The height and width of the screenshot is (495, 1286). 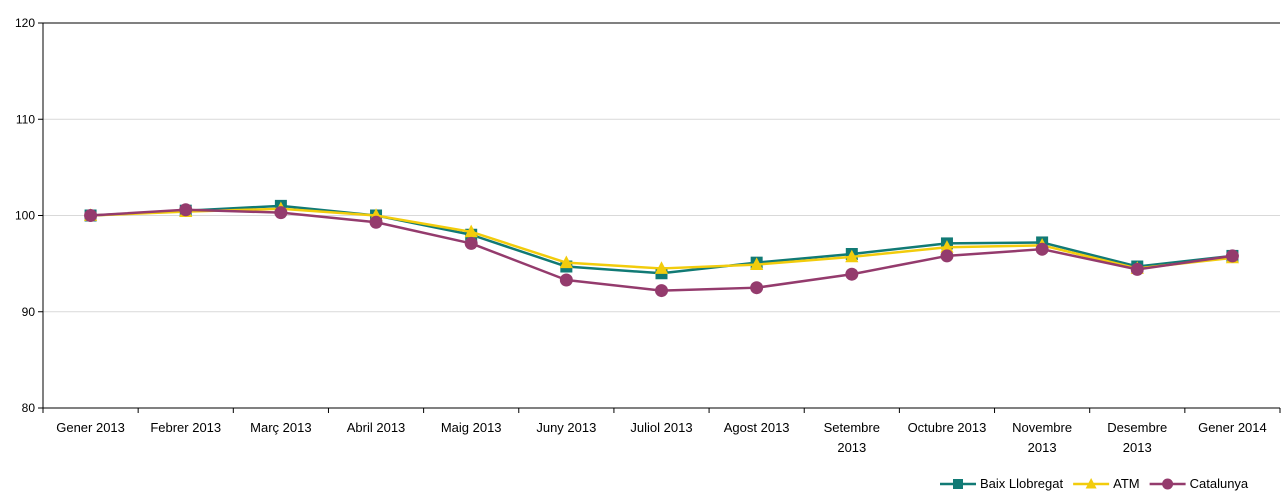 What do you see at coordinates (29, 408) in the screenshot?
I see `y-tick-label: 80` at bounding box center [29, 408].